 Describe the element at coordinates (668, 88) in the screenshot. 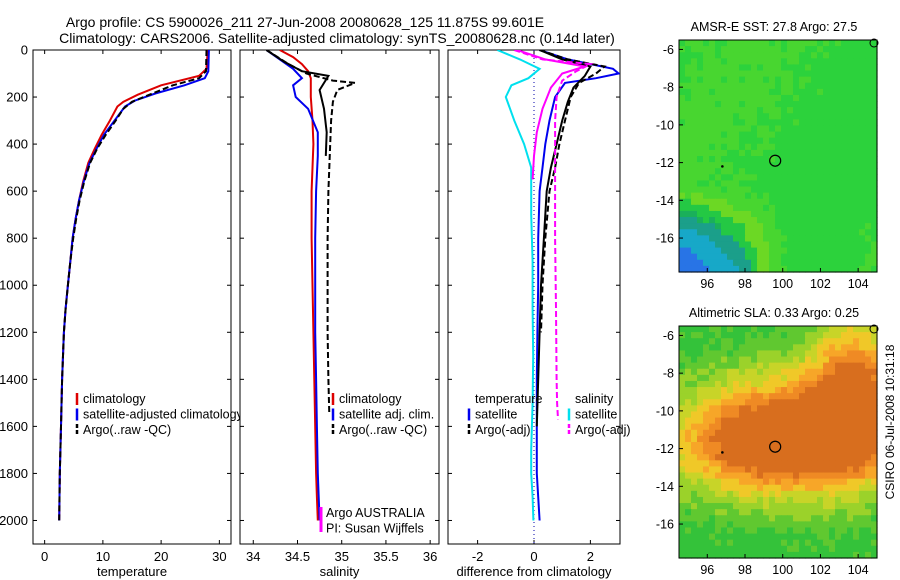

I see `sst-map-ytick-label: -8` at that location.